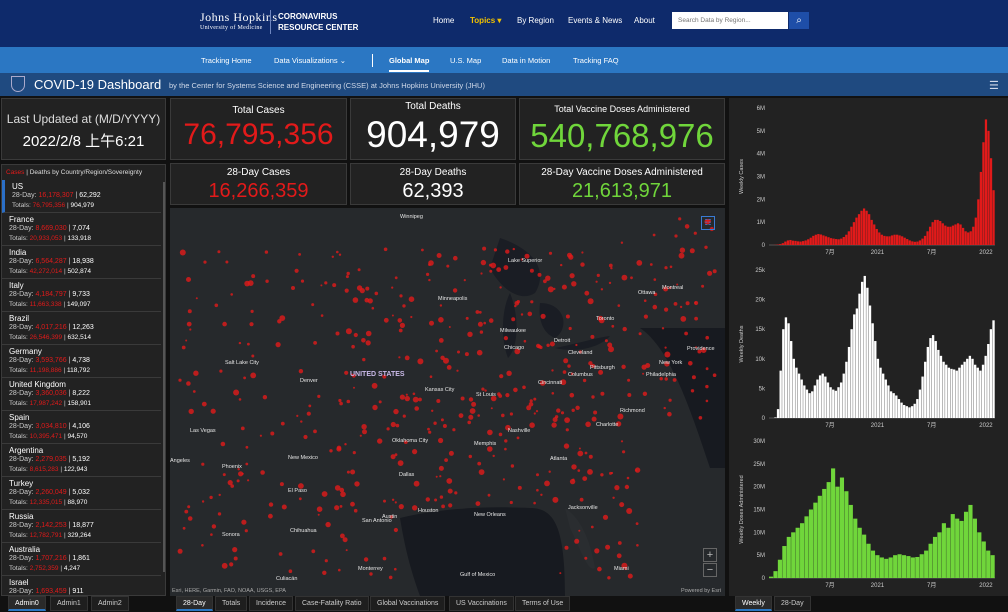 This screenshot has height=612, width=1008. What do you see at coordinates (444, 20) in the screenshot?
I see `nav-home: Home` at bounding box center [444, 20].